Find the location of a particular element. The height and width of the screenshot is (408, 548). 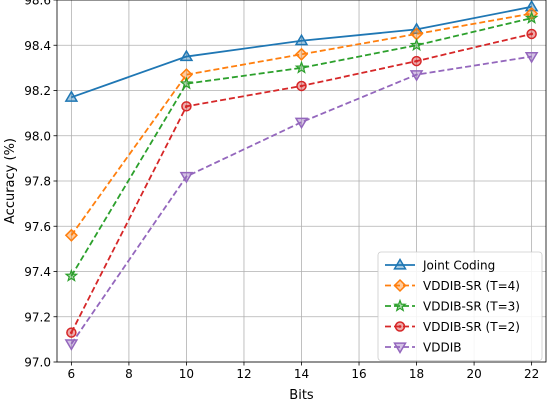

legend-item: VDDIB-SR (T=4) is located at coordinates (452, 285).